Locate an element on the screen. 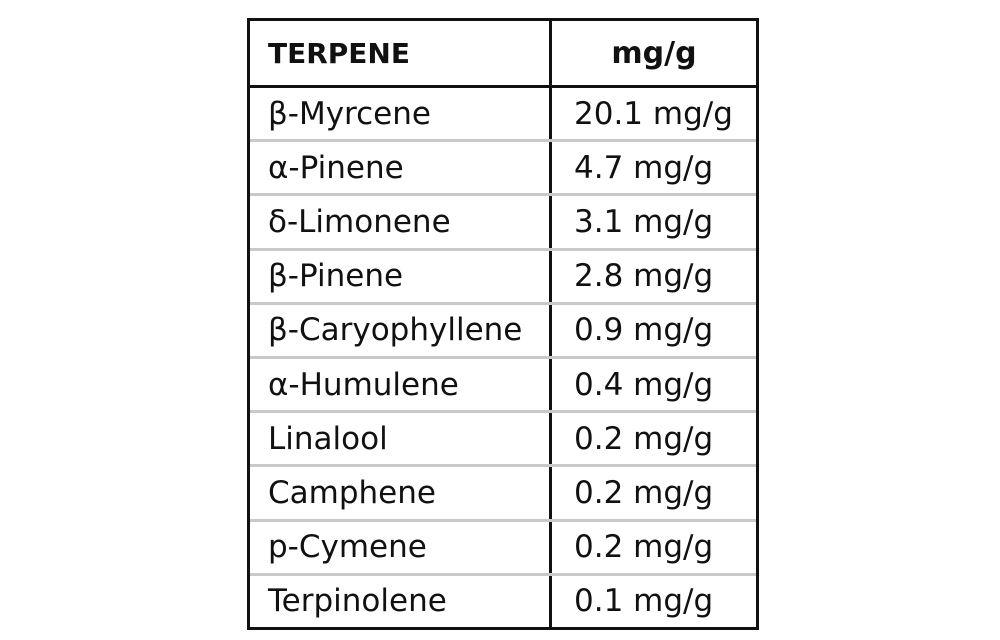  terpene-name: α-Pinene is located at coordinates (401, 168).